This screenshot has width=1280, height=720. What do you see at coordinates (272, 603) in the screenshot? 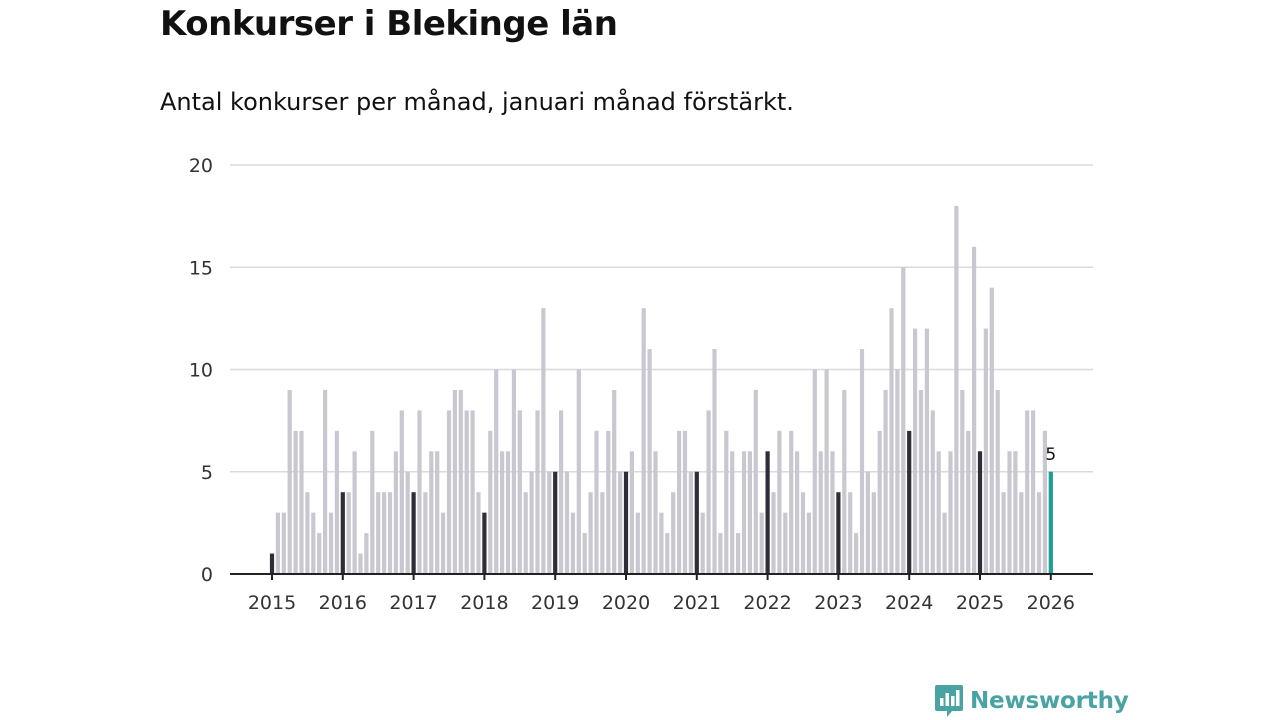
I see `x-tick-label-2015: 2015` at bounding box center [272, 603].